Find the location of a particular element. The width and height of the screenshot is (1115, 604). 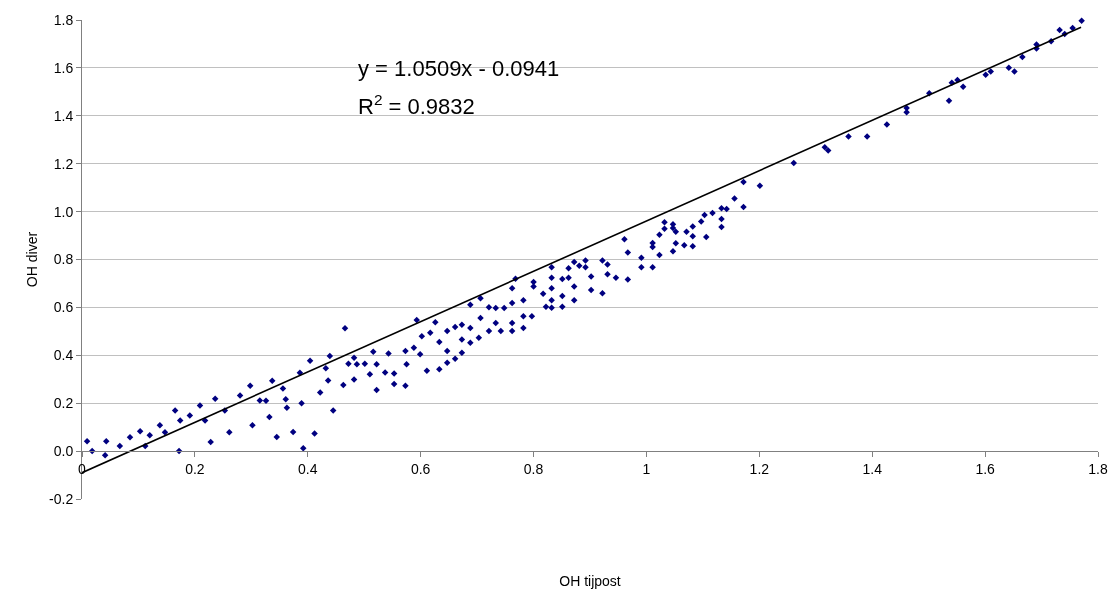

x-tick-label: 1 is located at coordinates (646, 468).